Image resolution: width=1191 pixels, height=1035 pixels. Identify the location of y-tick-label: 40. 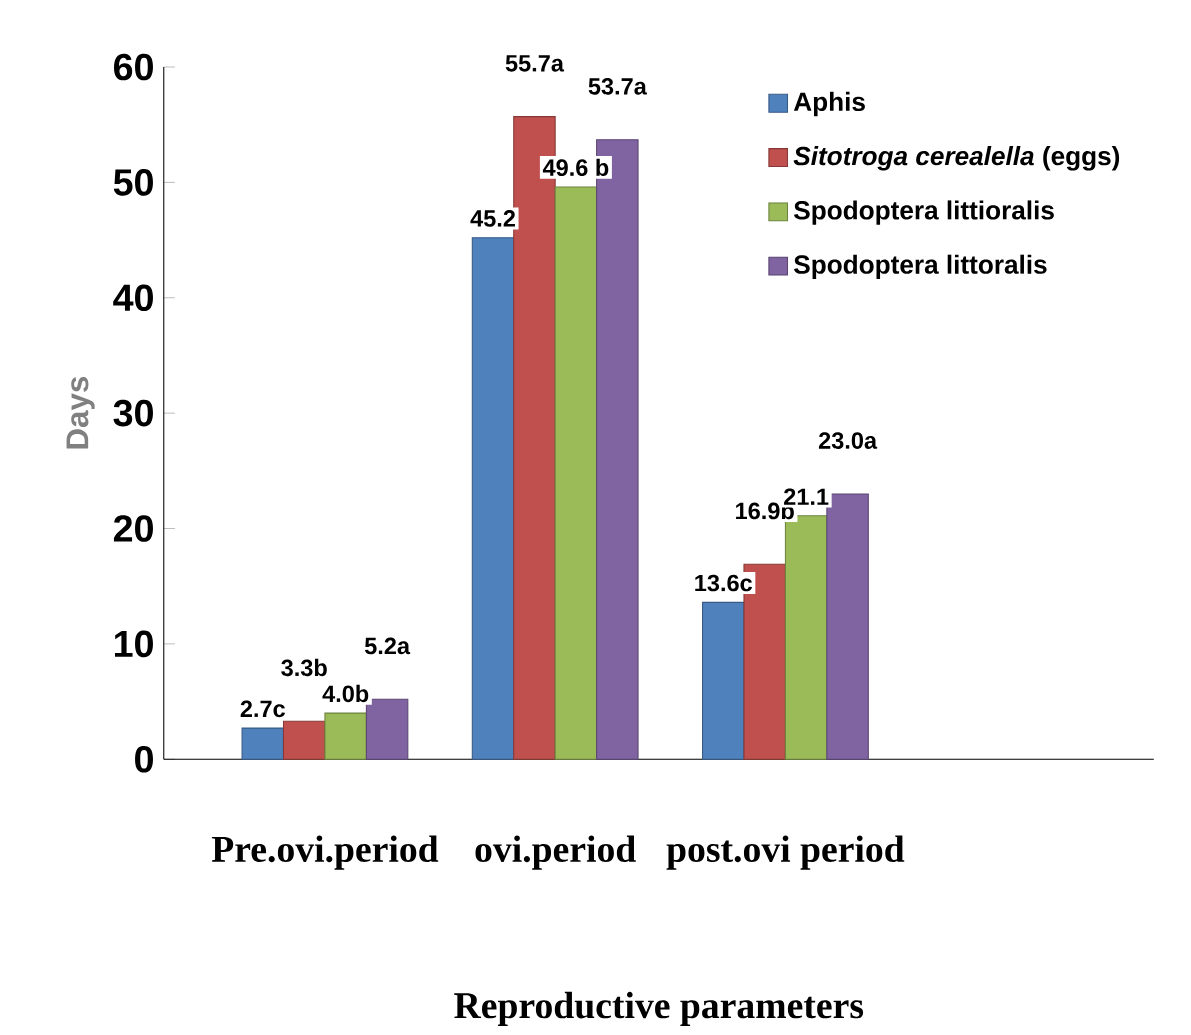
(133, 298).